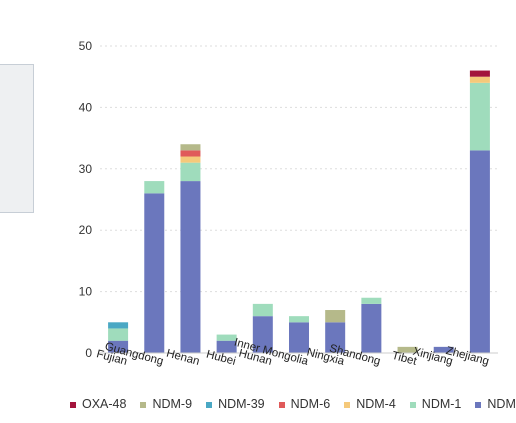 This screenshot has width=516, height=423. Describe the element at coordinates (226, 346) in the screenshot. I see `bar-segment-ndm--hubei` at that location.